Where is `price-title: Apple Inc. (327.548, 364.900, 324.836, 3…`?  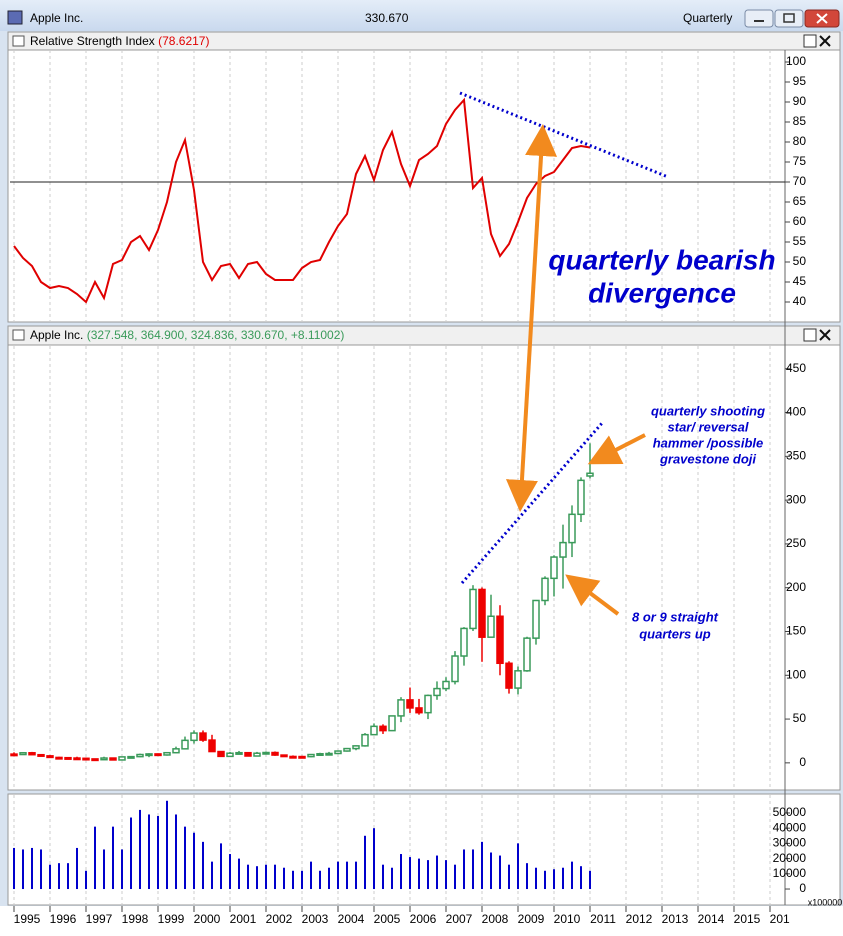 price-title: Apple Inc. (327.548, 364.900, 324.836, 3… is located at coordinates (187, 335).